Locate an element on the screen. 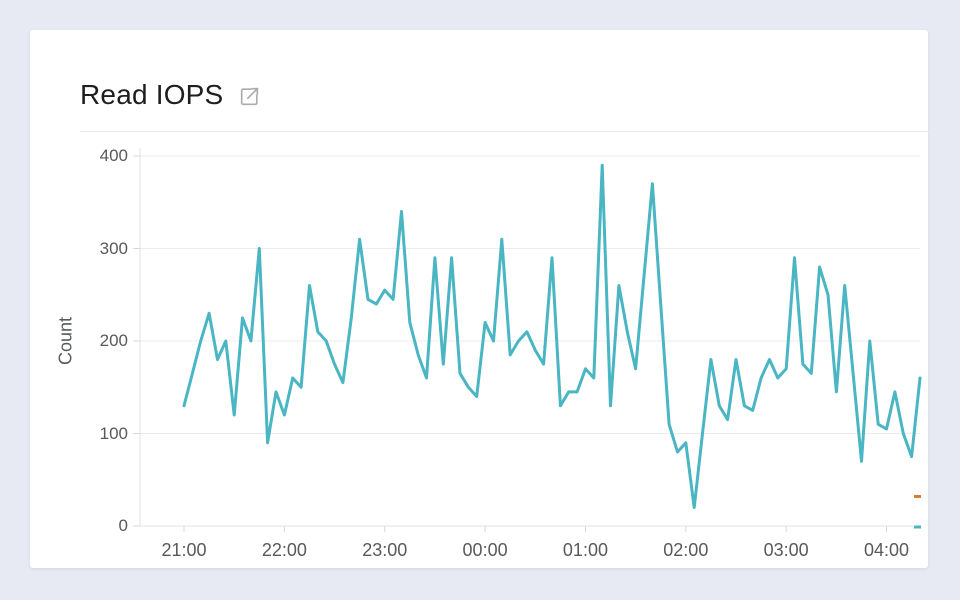  card-header: Read IOPS is located at coordinates (171, 95).